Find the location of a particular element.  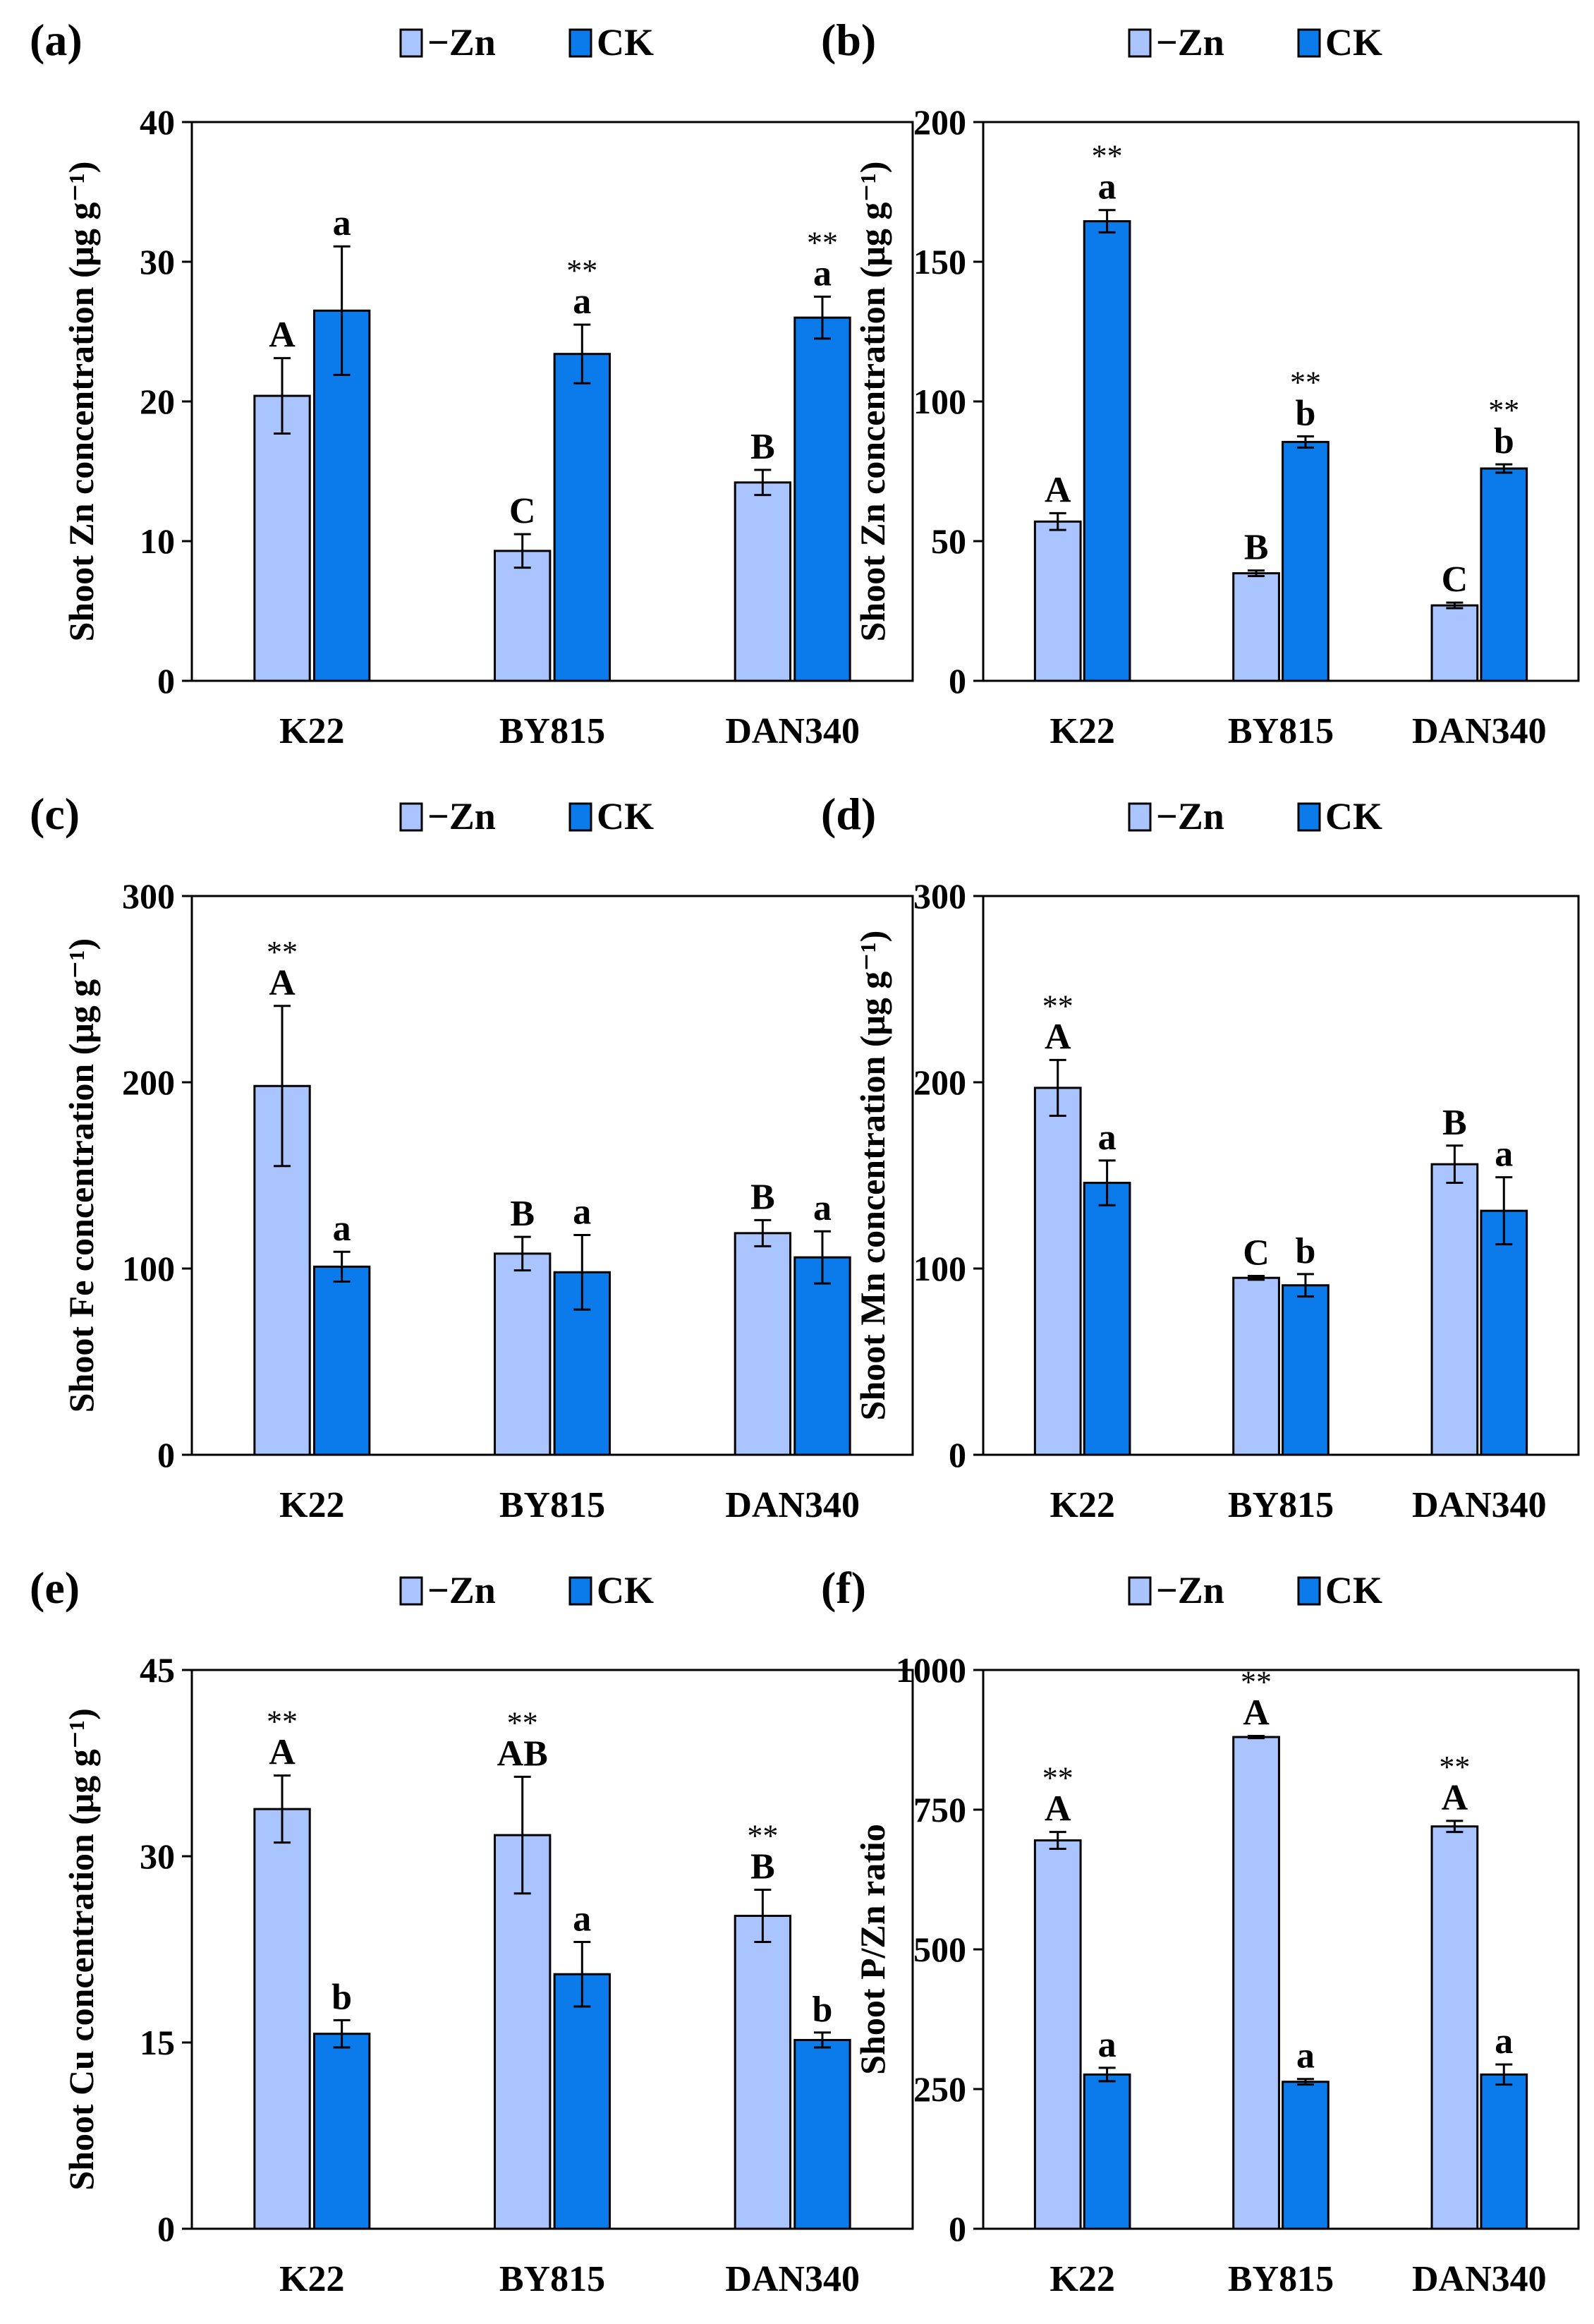

y-tick-label: 750 is located at coordinates (940, 1809).